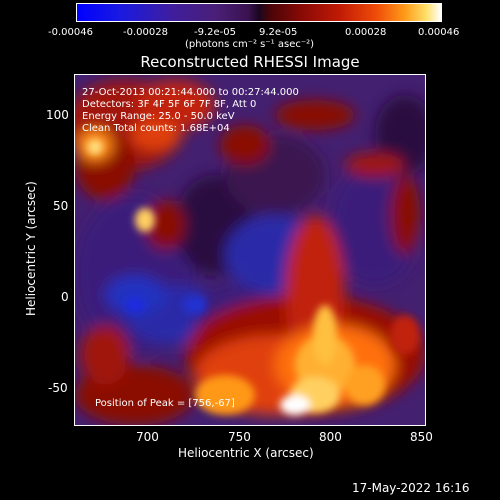  I want to click on colorbar, so click(259, 12).